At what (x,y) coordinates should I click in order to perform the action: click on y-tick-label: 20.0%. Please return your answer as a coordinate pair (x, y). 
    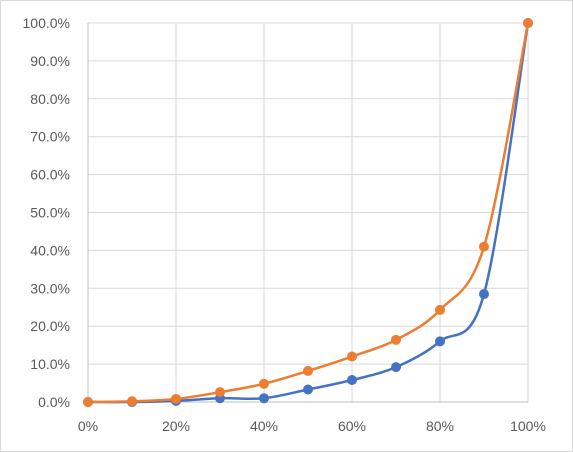
    Looking at the image, I should click on (50, 326).